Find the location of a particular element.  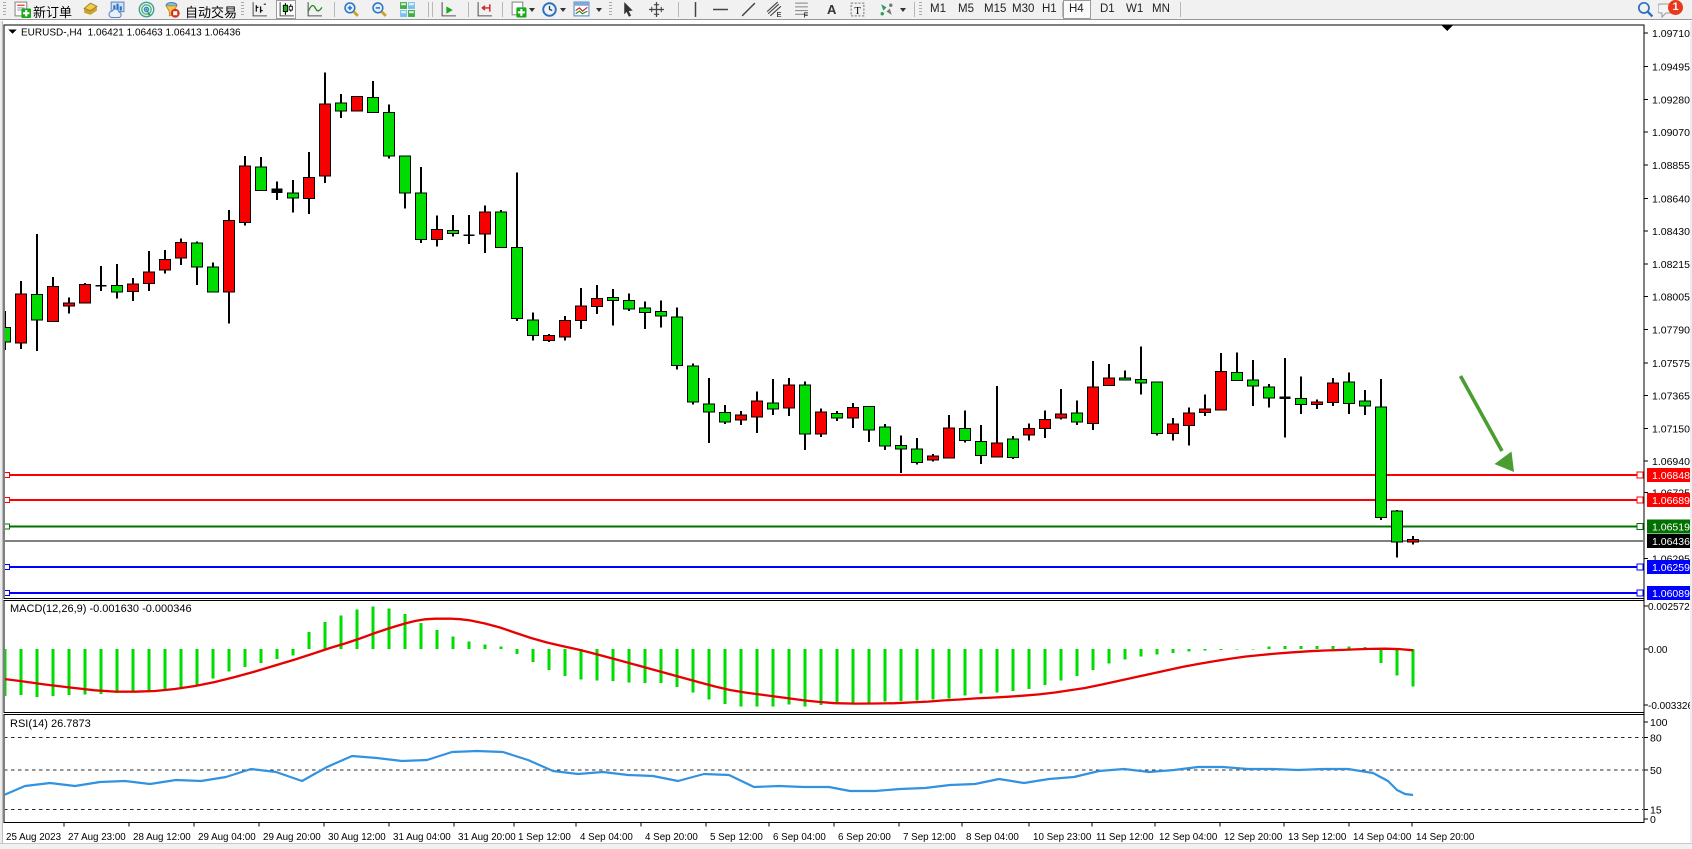

svg-text: 1.08640 is located at coordinates (1671, 199).